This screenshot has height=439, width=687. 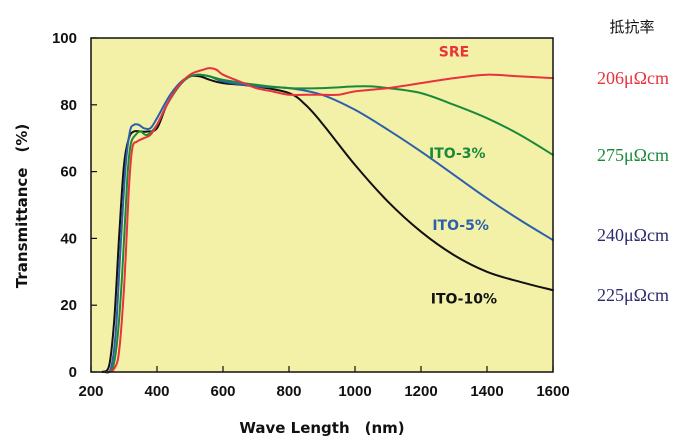 I want to click on resistivity-labels: 206μΩcm 275μΩcm 240μΩcm 225μΩcm, so click(x=633, y=186).